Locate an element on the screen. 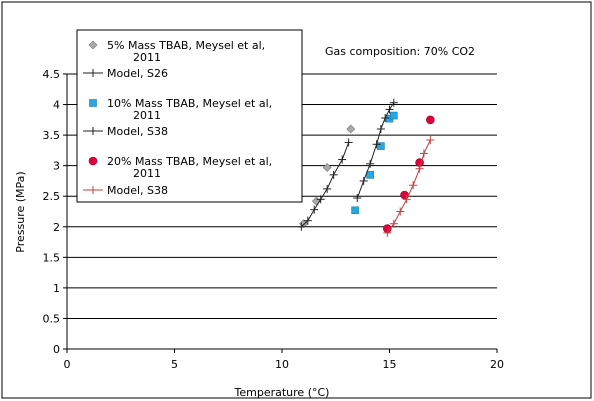 Image resolution: width=594 pixels, height=401 pixels. legend-label: 20% Mass TBAB, Meysel et al, 2011 is located at coordinates (189, 167).